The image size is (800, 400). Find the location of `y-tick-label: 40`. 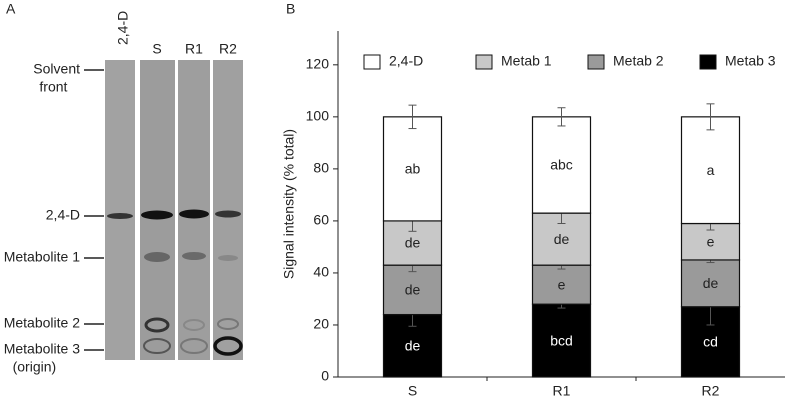

y-tick-label: 40 is located at coordinates (321, 272).